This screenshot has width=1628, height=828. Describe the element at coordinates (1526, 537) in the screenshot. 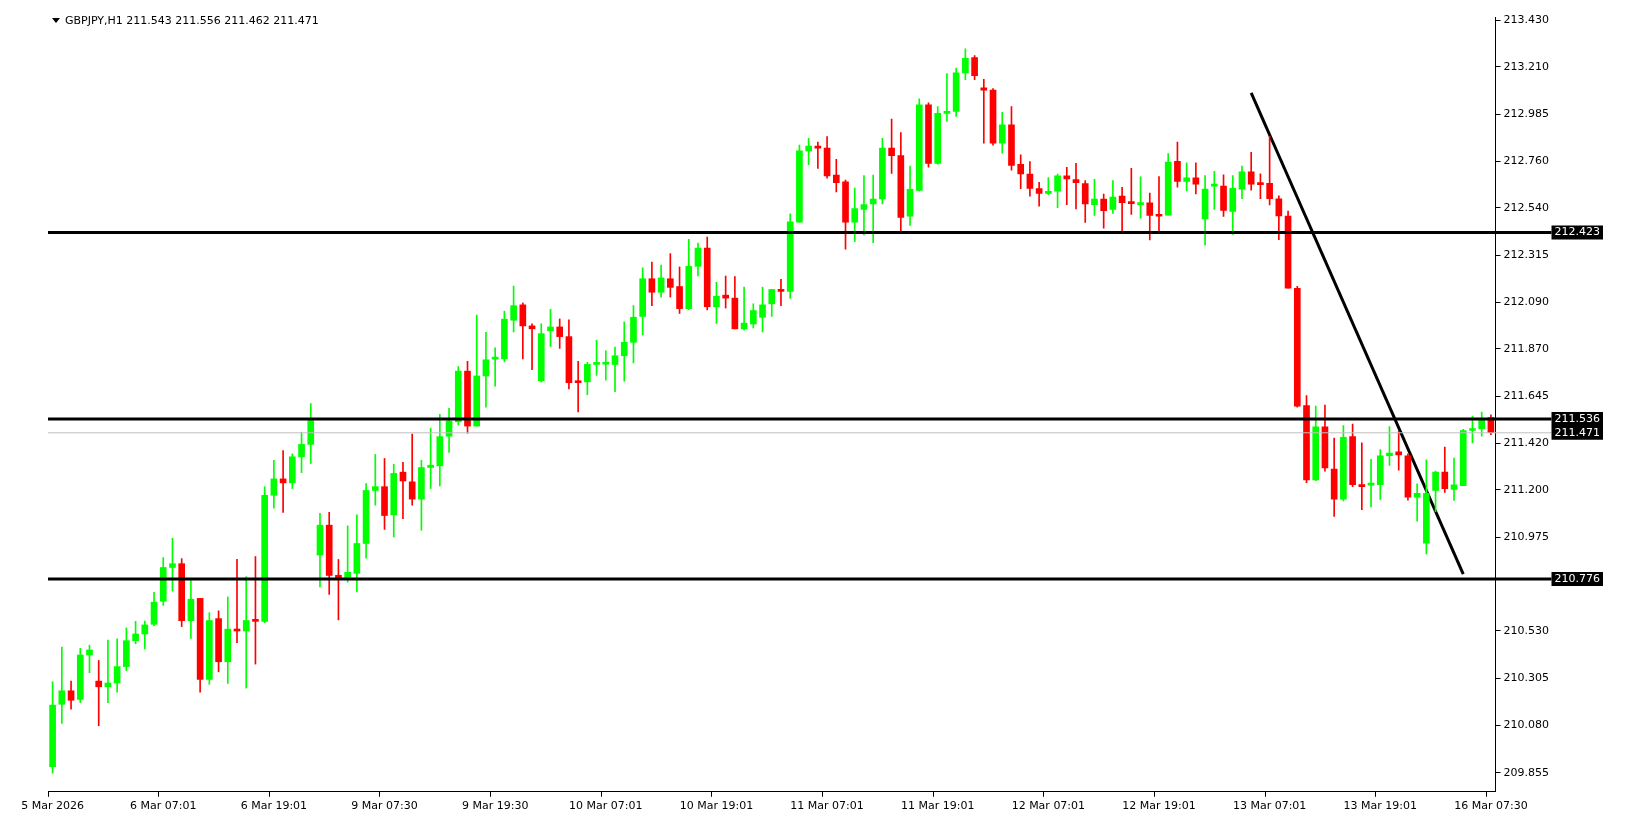

I see `y-tick-label: 210.975` at that location.